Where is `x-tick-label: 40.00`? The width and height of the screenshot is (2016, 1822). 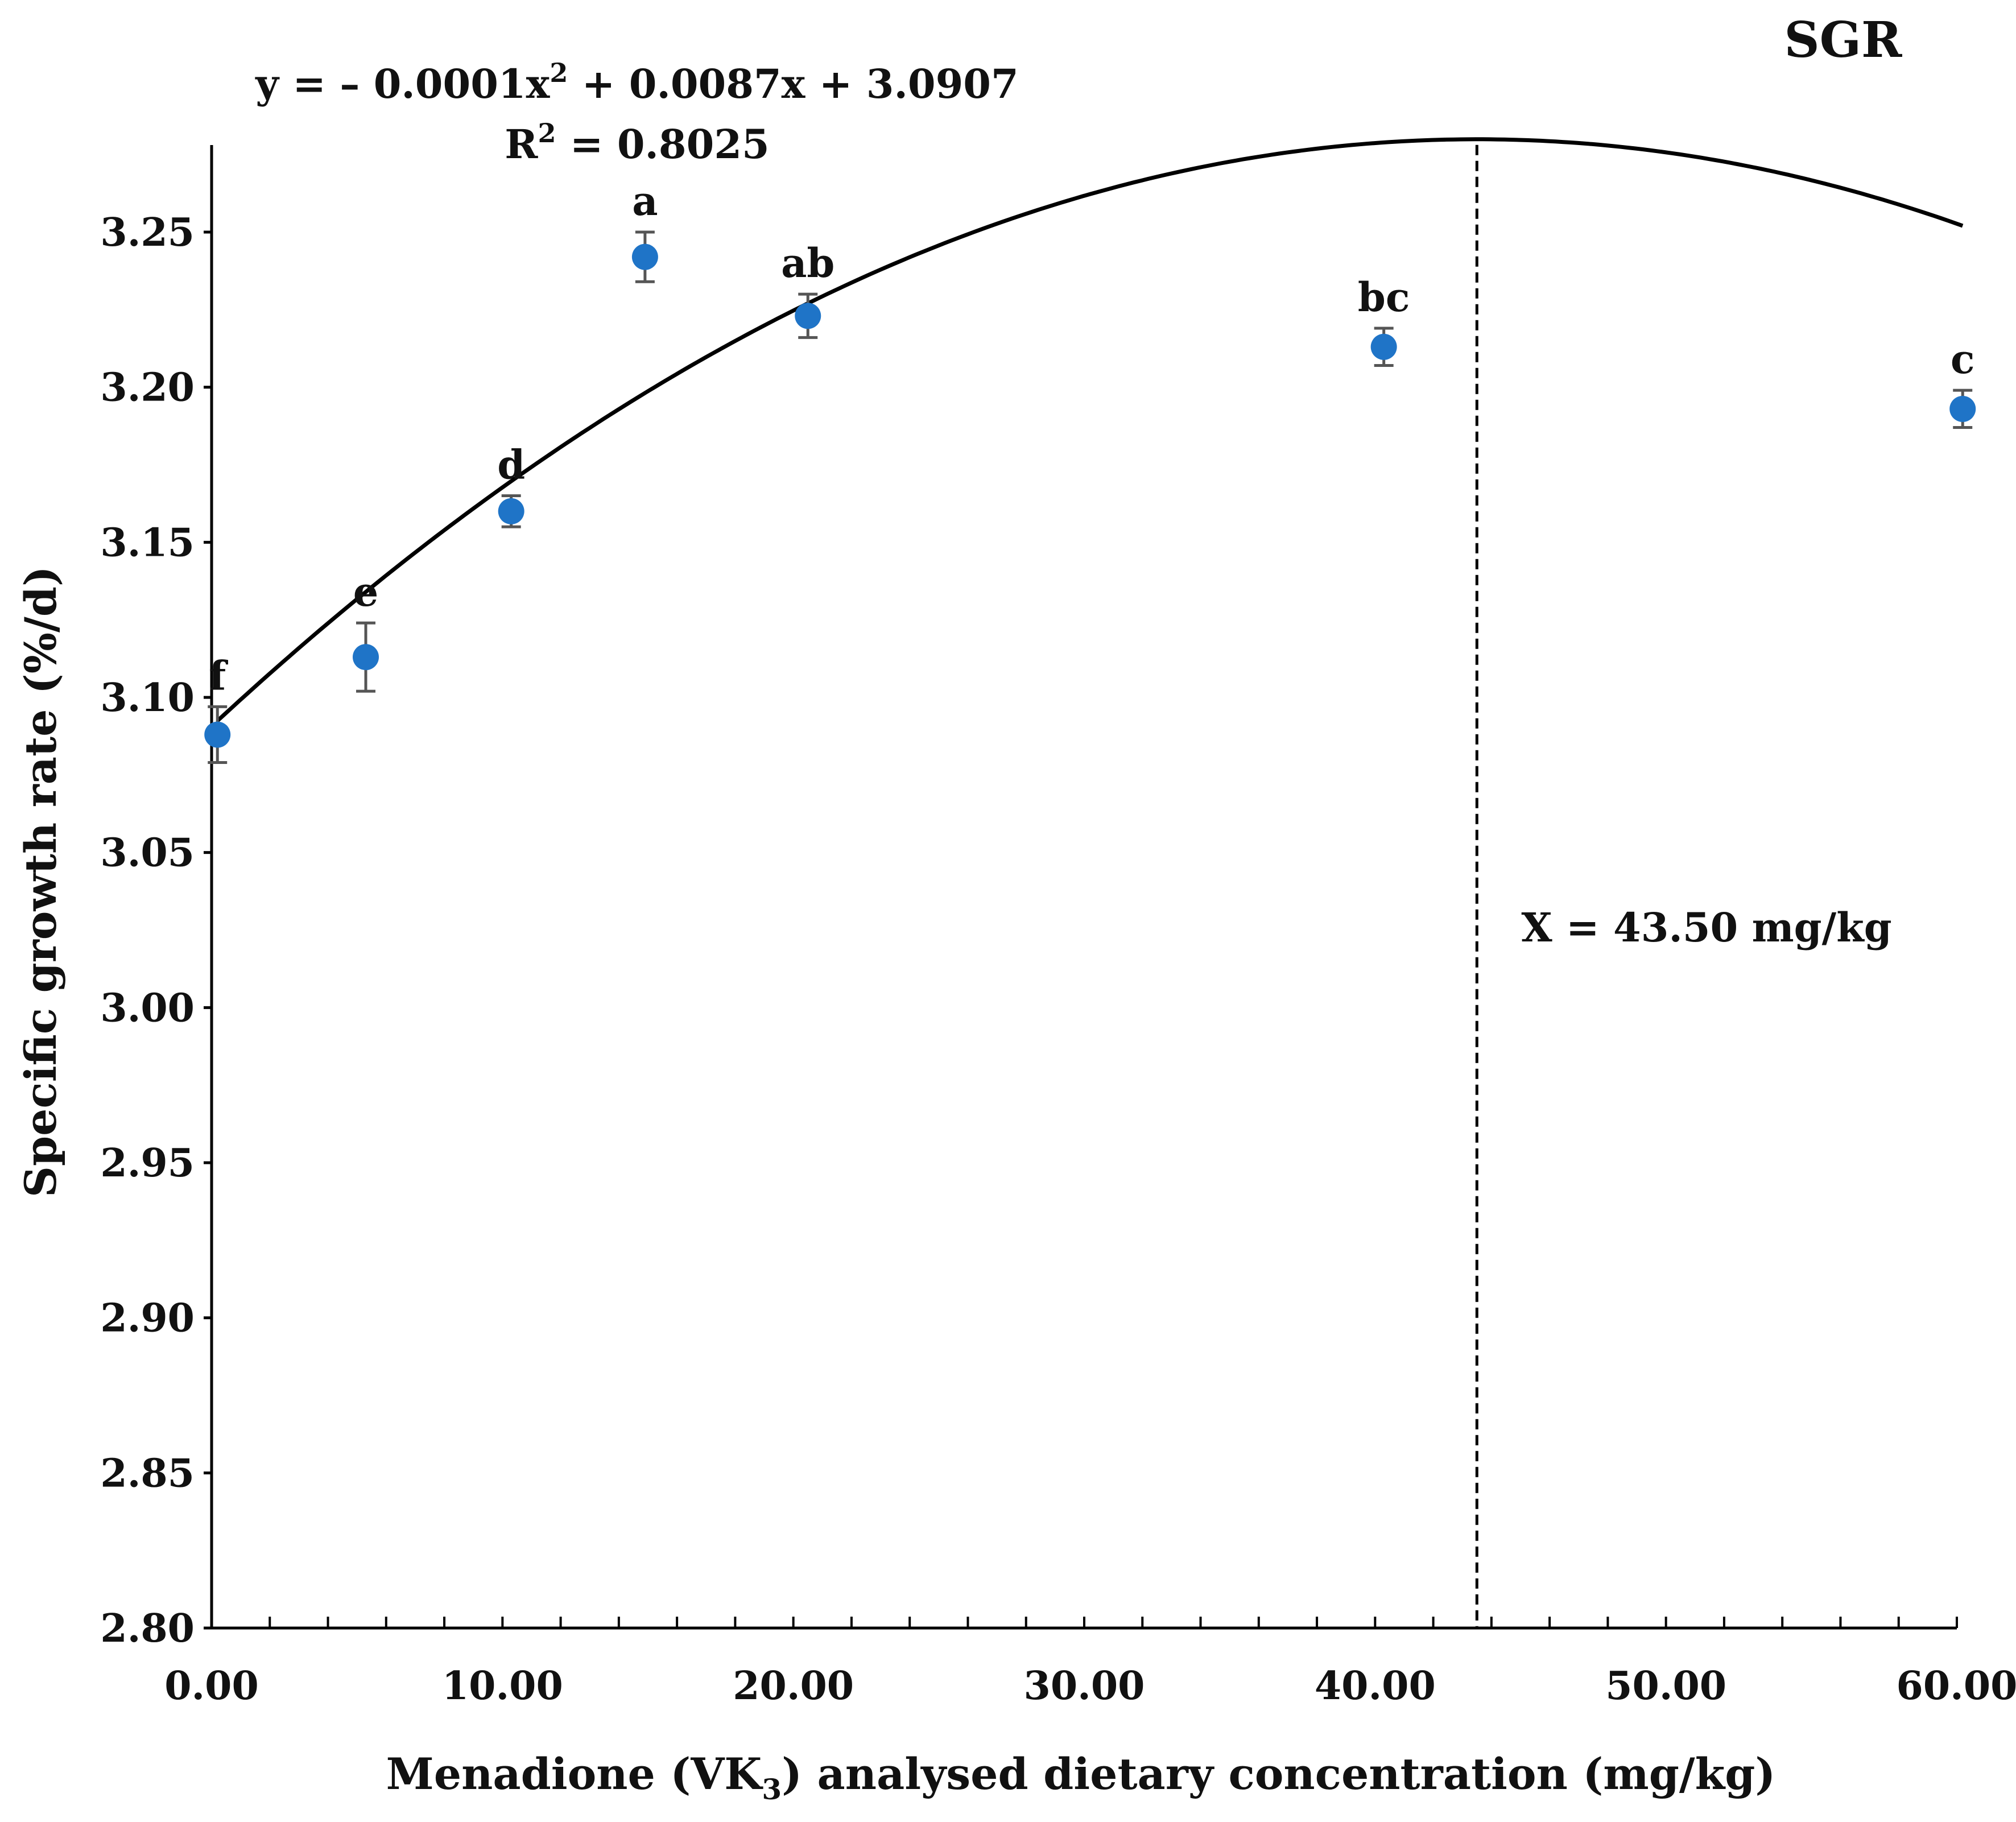 x-tick-label: 40.00 is located at coordinates (1375, 1686).